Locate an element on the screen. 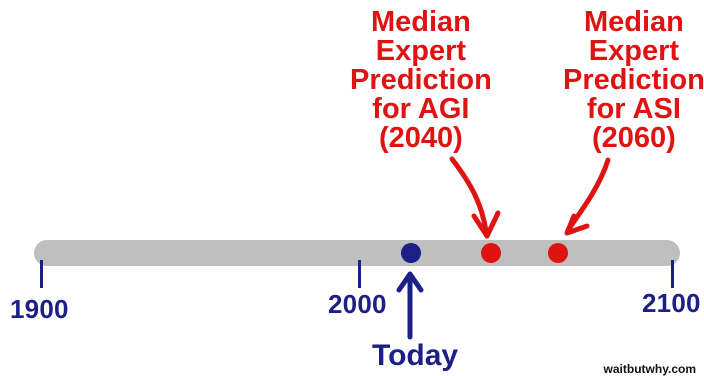 This screenshot has width=704, height=376. agi-line-3: Prediction is located at coordinates (421, 80).